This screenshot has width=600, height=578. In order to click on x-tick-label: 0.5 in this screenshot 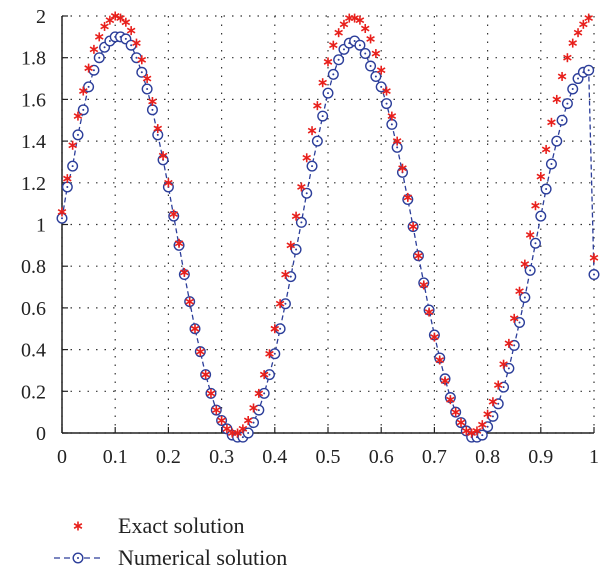, I will do `click(328, 457)`.